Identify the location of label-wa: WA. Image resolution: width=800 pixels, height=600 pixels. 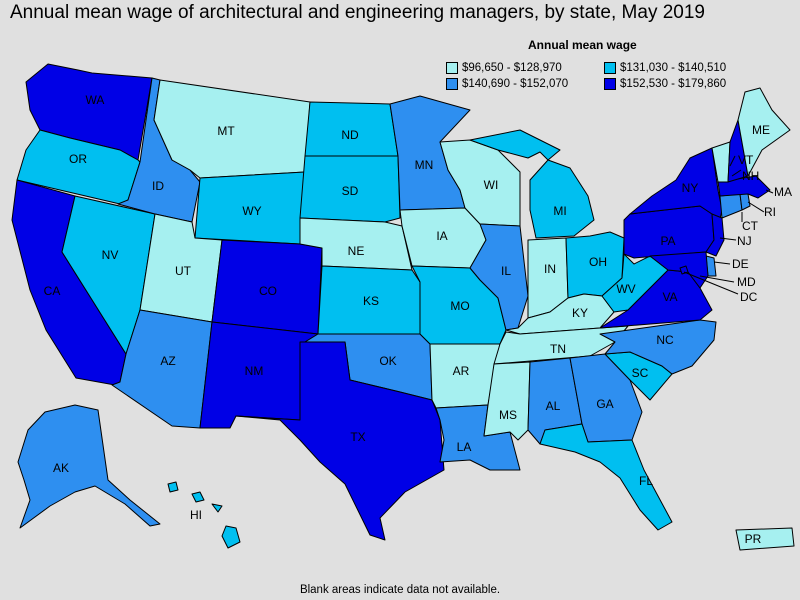
(95, 100).